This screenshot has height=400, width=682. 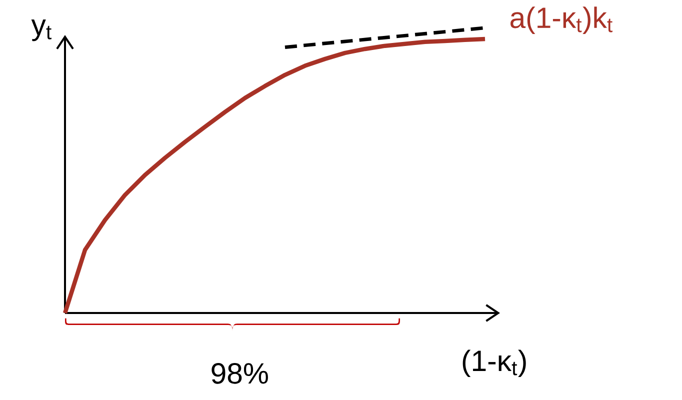 I want to click on text: 98%, so click(x=240, y=373).